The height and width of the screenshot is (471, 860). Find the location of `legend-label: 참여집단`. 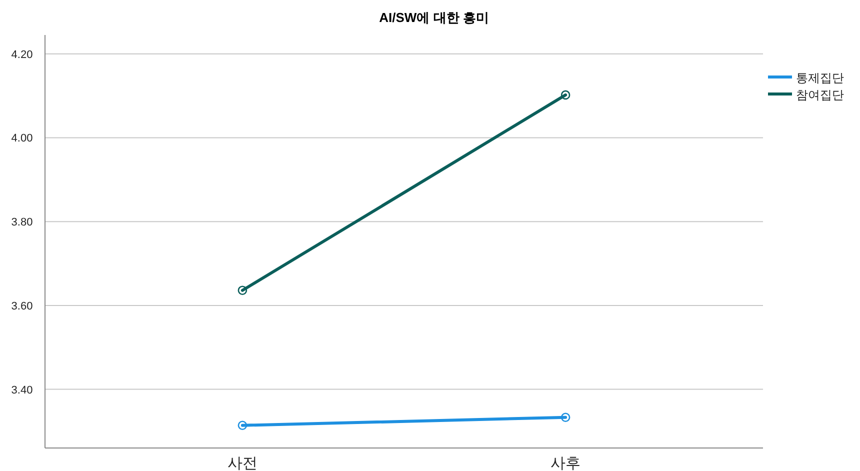

legend-label: 참여집단 is located at coordinates (820, 95).